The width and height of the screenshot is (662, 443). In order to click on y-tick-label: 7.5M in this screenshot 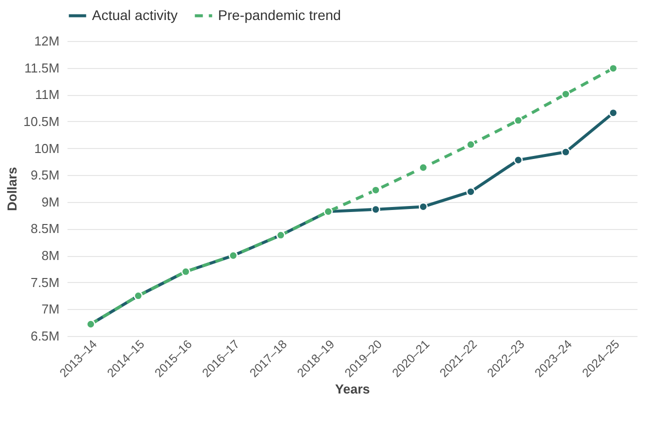, I will do `click(45, 282)`.